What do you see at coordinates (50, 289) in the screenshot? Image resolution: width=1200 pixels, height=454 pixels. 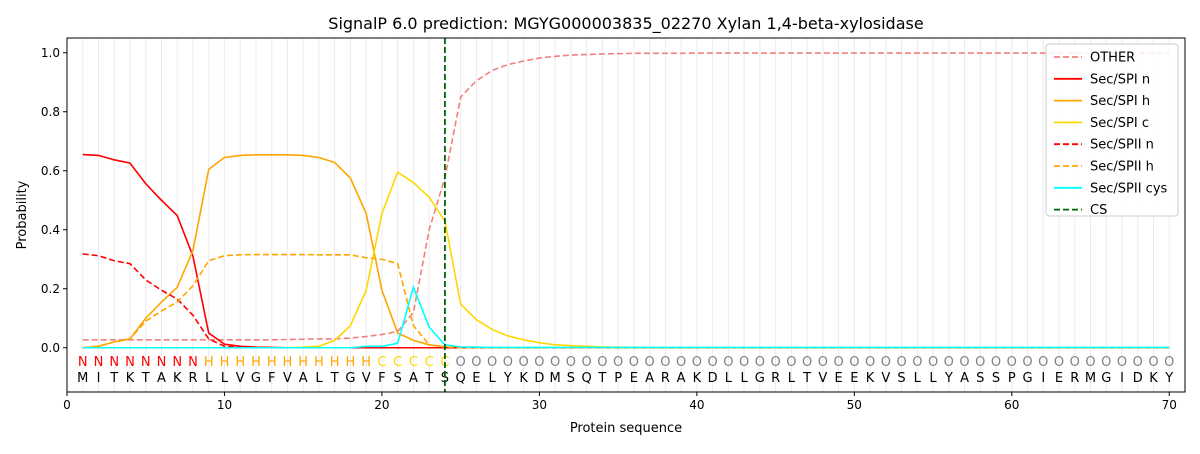 I see `y-tick-label: 0.2` at bounding box center [50, 289].